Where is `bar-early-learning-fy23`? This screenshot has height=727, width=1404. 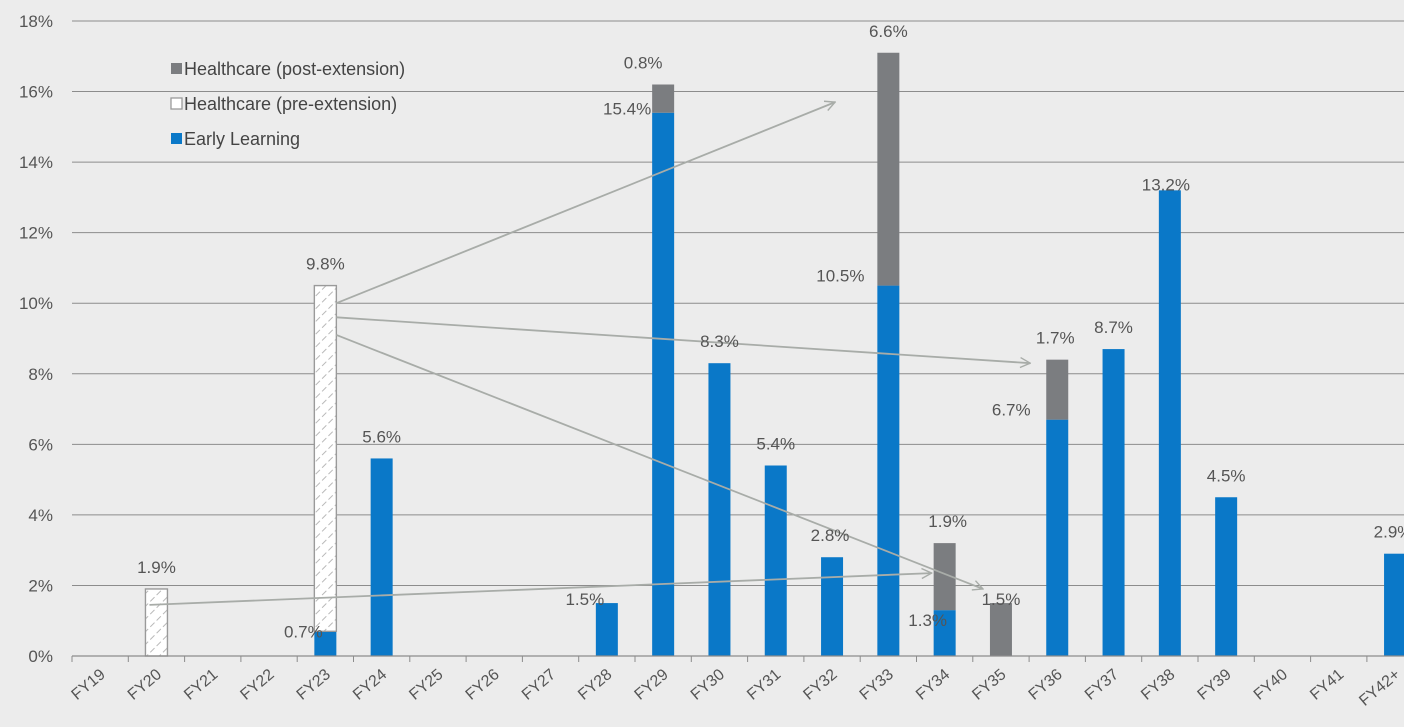 bar-early-learning-fy23 is located at coordinates (325, 643).